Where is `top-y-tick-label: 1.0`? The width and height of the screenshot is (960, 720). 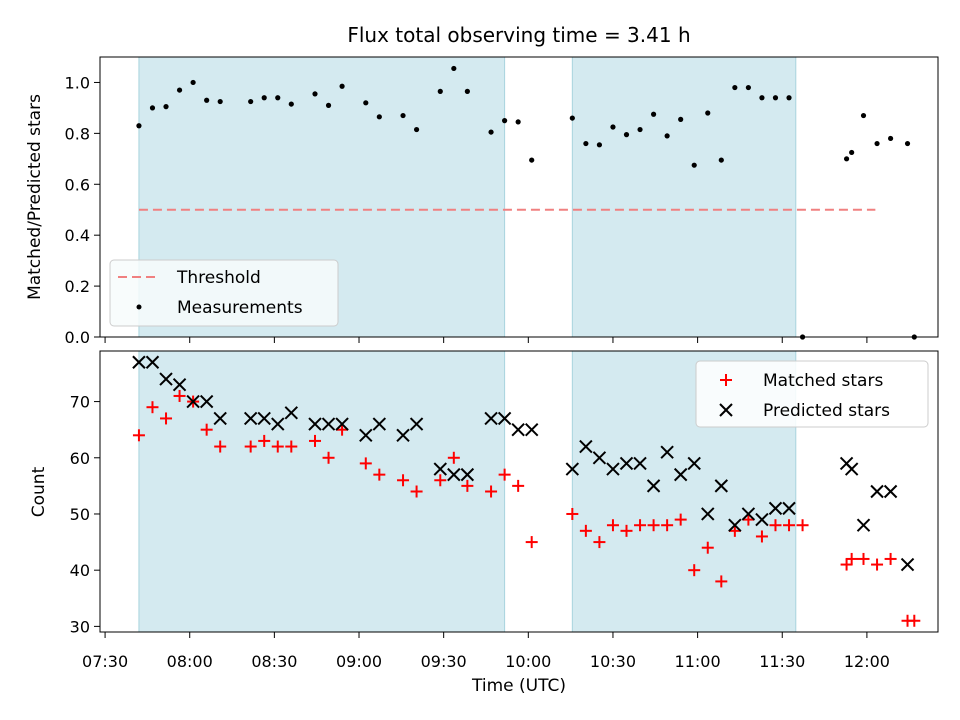
top-y-tick-label: 1.0 is located at coordinates (77, 82).